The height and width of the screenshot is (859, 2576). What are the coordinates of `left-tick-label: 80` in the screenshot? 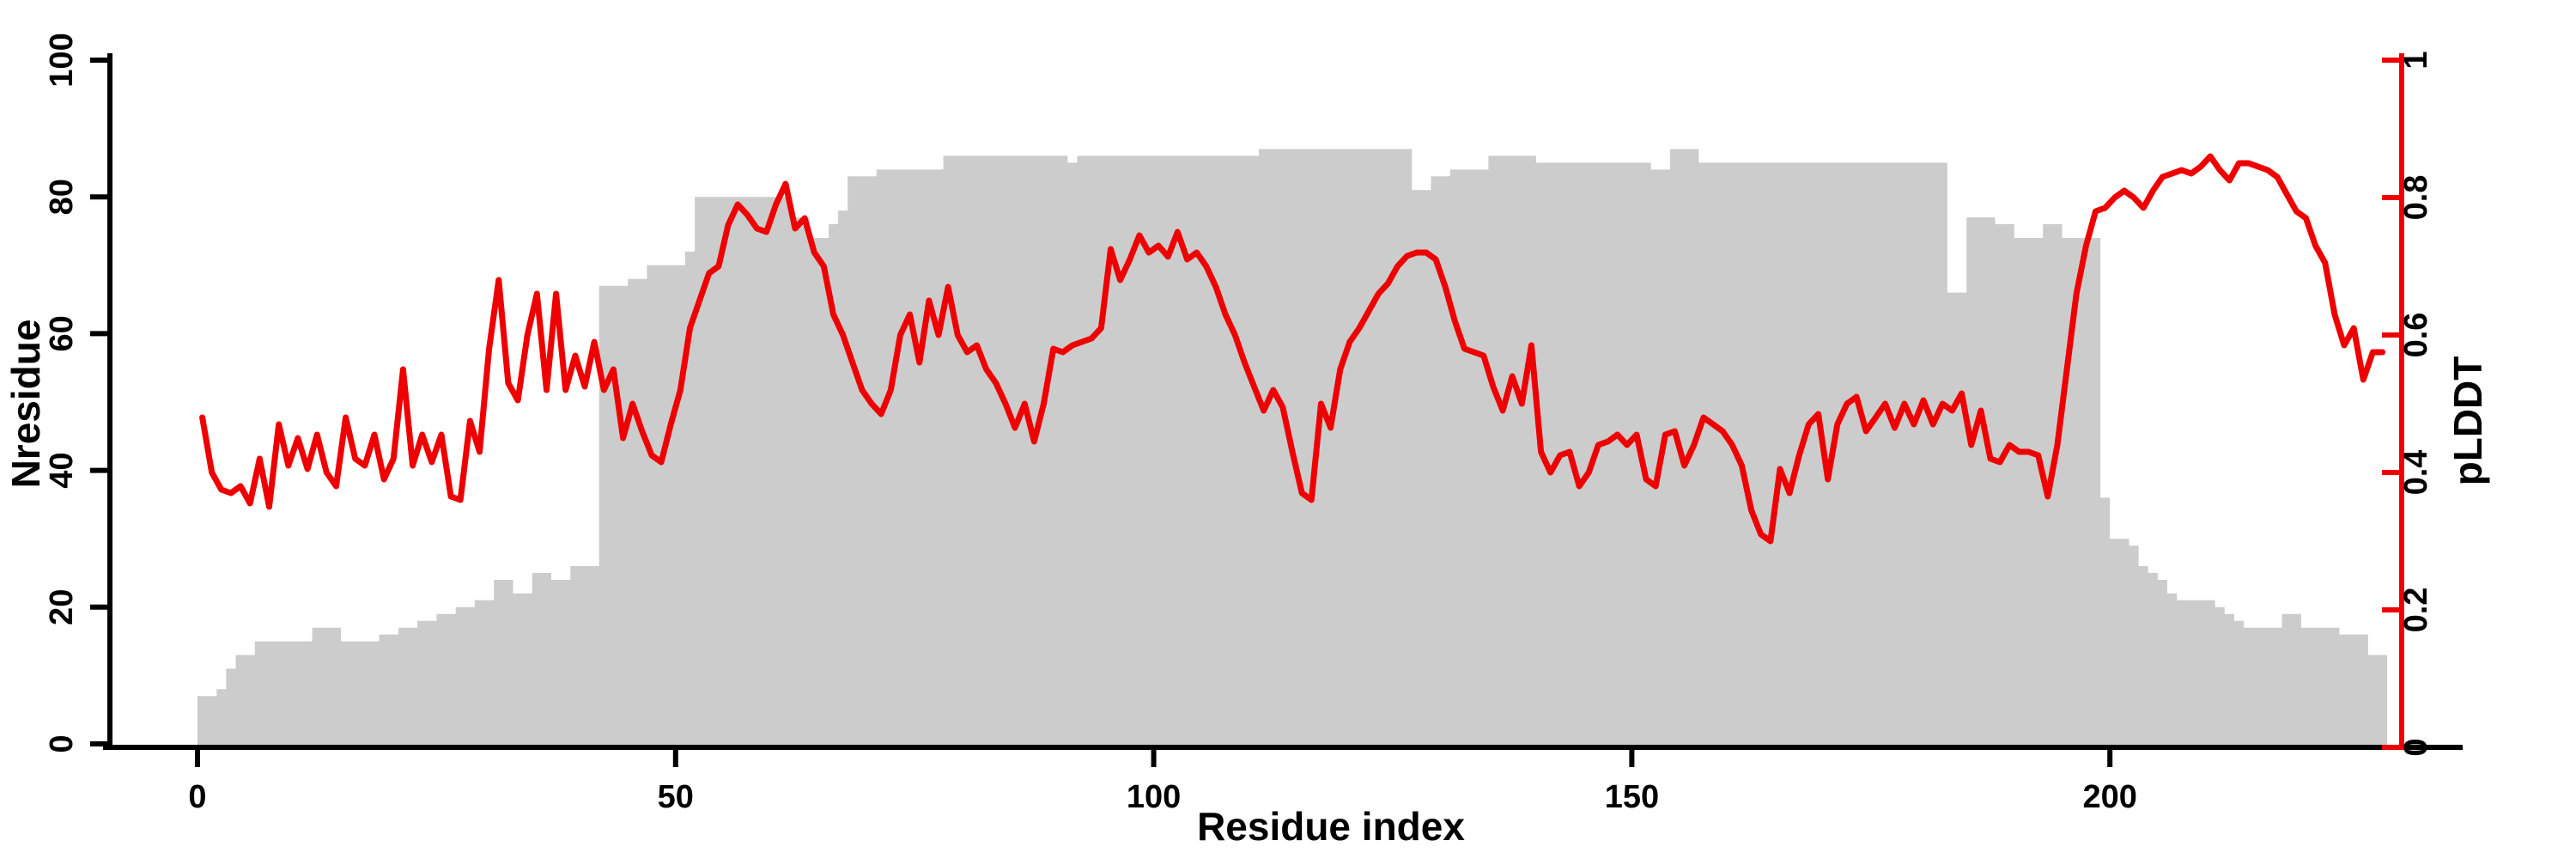 It's located at (62, 197).